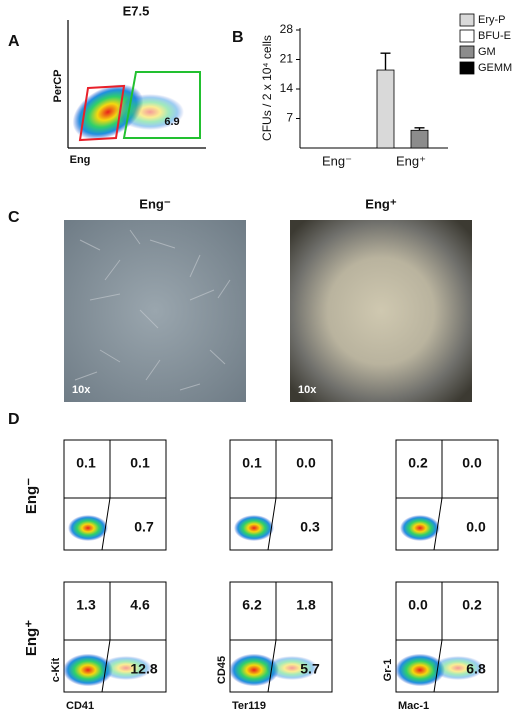 The image size is (520, 716). What do you see at coordinates (144, 527) in the screenshot?
I see `quadrant-value: 0.7` at bounding box center [144, 527].